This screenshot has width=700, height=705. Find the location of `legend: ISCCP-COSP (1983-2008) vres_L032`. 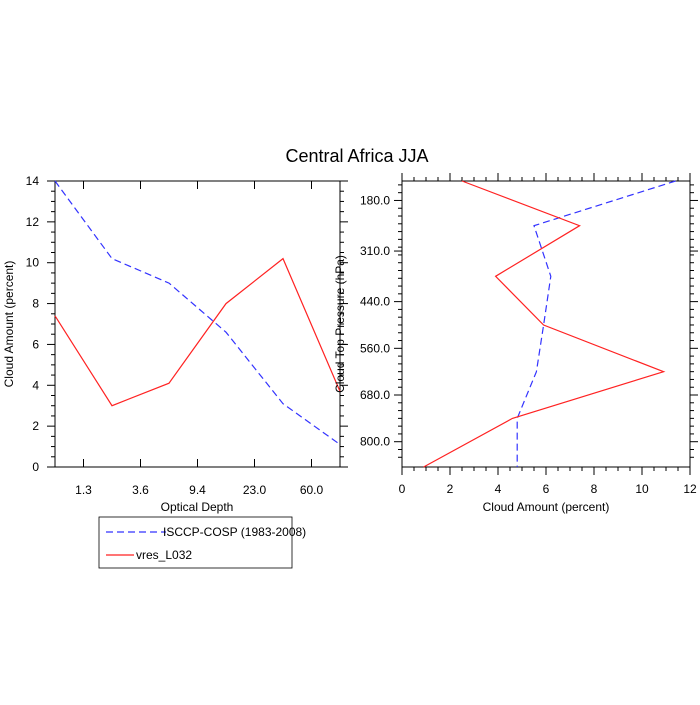

legend: ISCCP-COSP (1983-2008) vres_L032 is located at coordinates (202, 542).